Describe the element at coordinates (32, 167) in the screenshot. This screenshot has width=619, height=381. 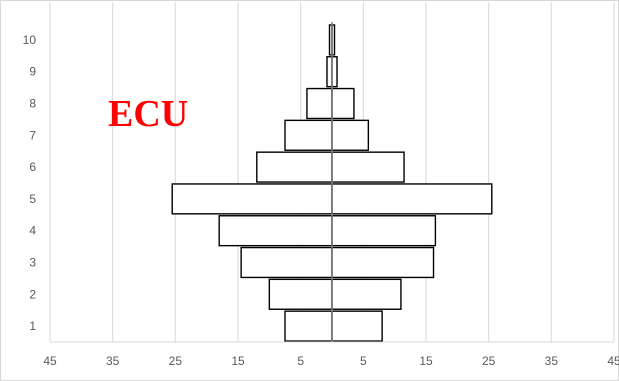
I see `y-tick-label: 6` at that location.